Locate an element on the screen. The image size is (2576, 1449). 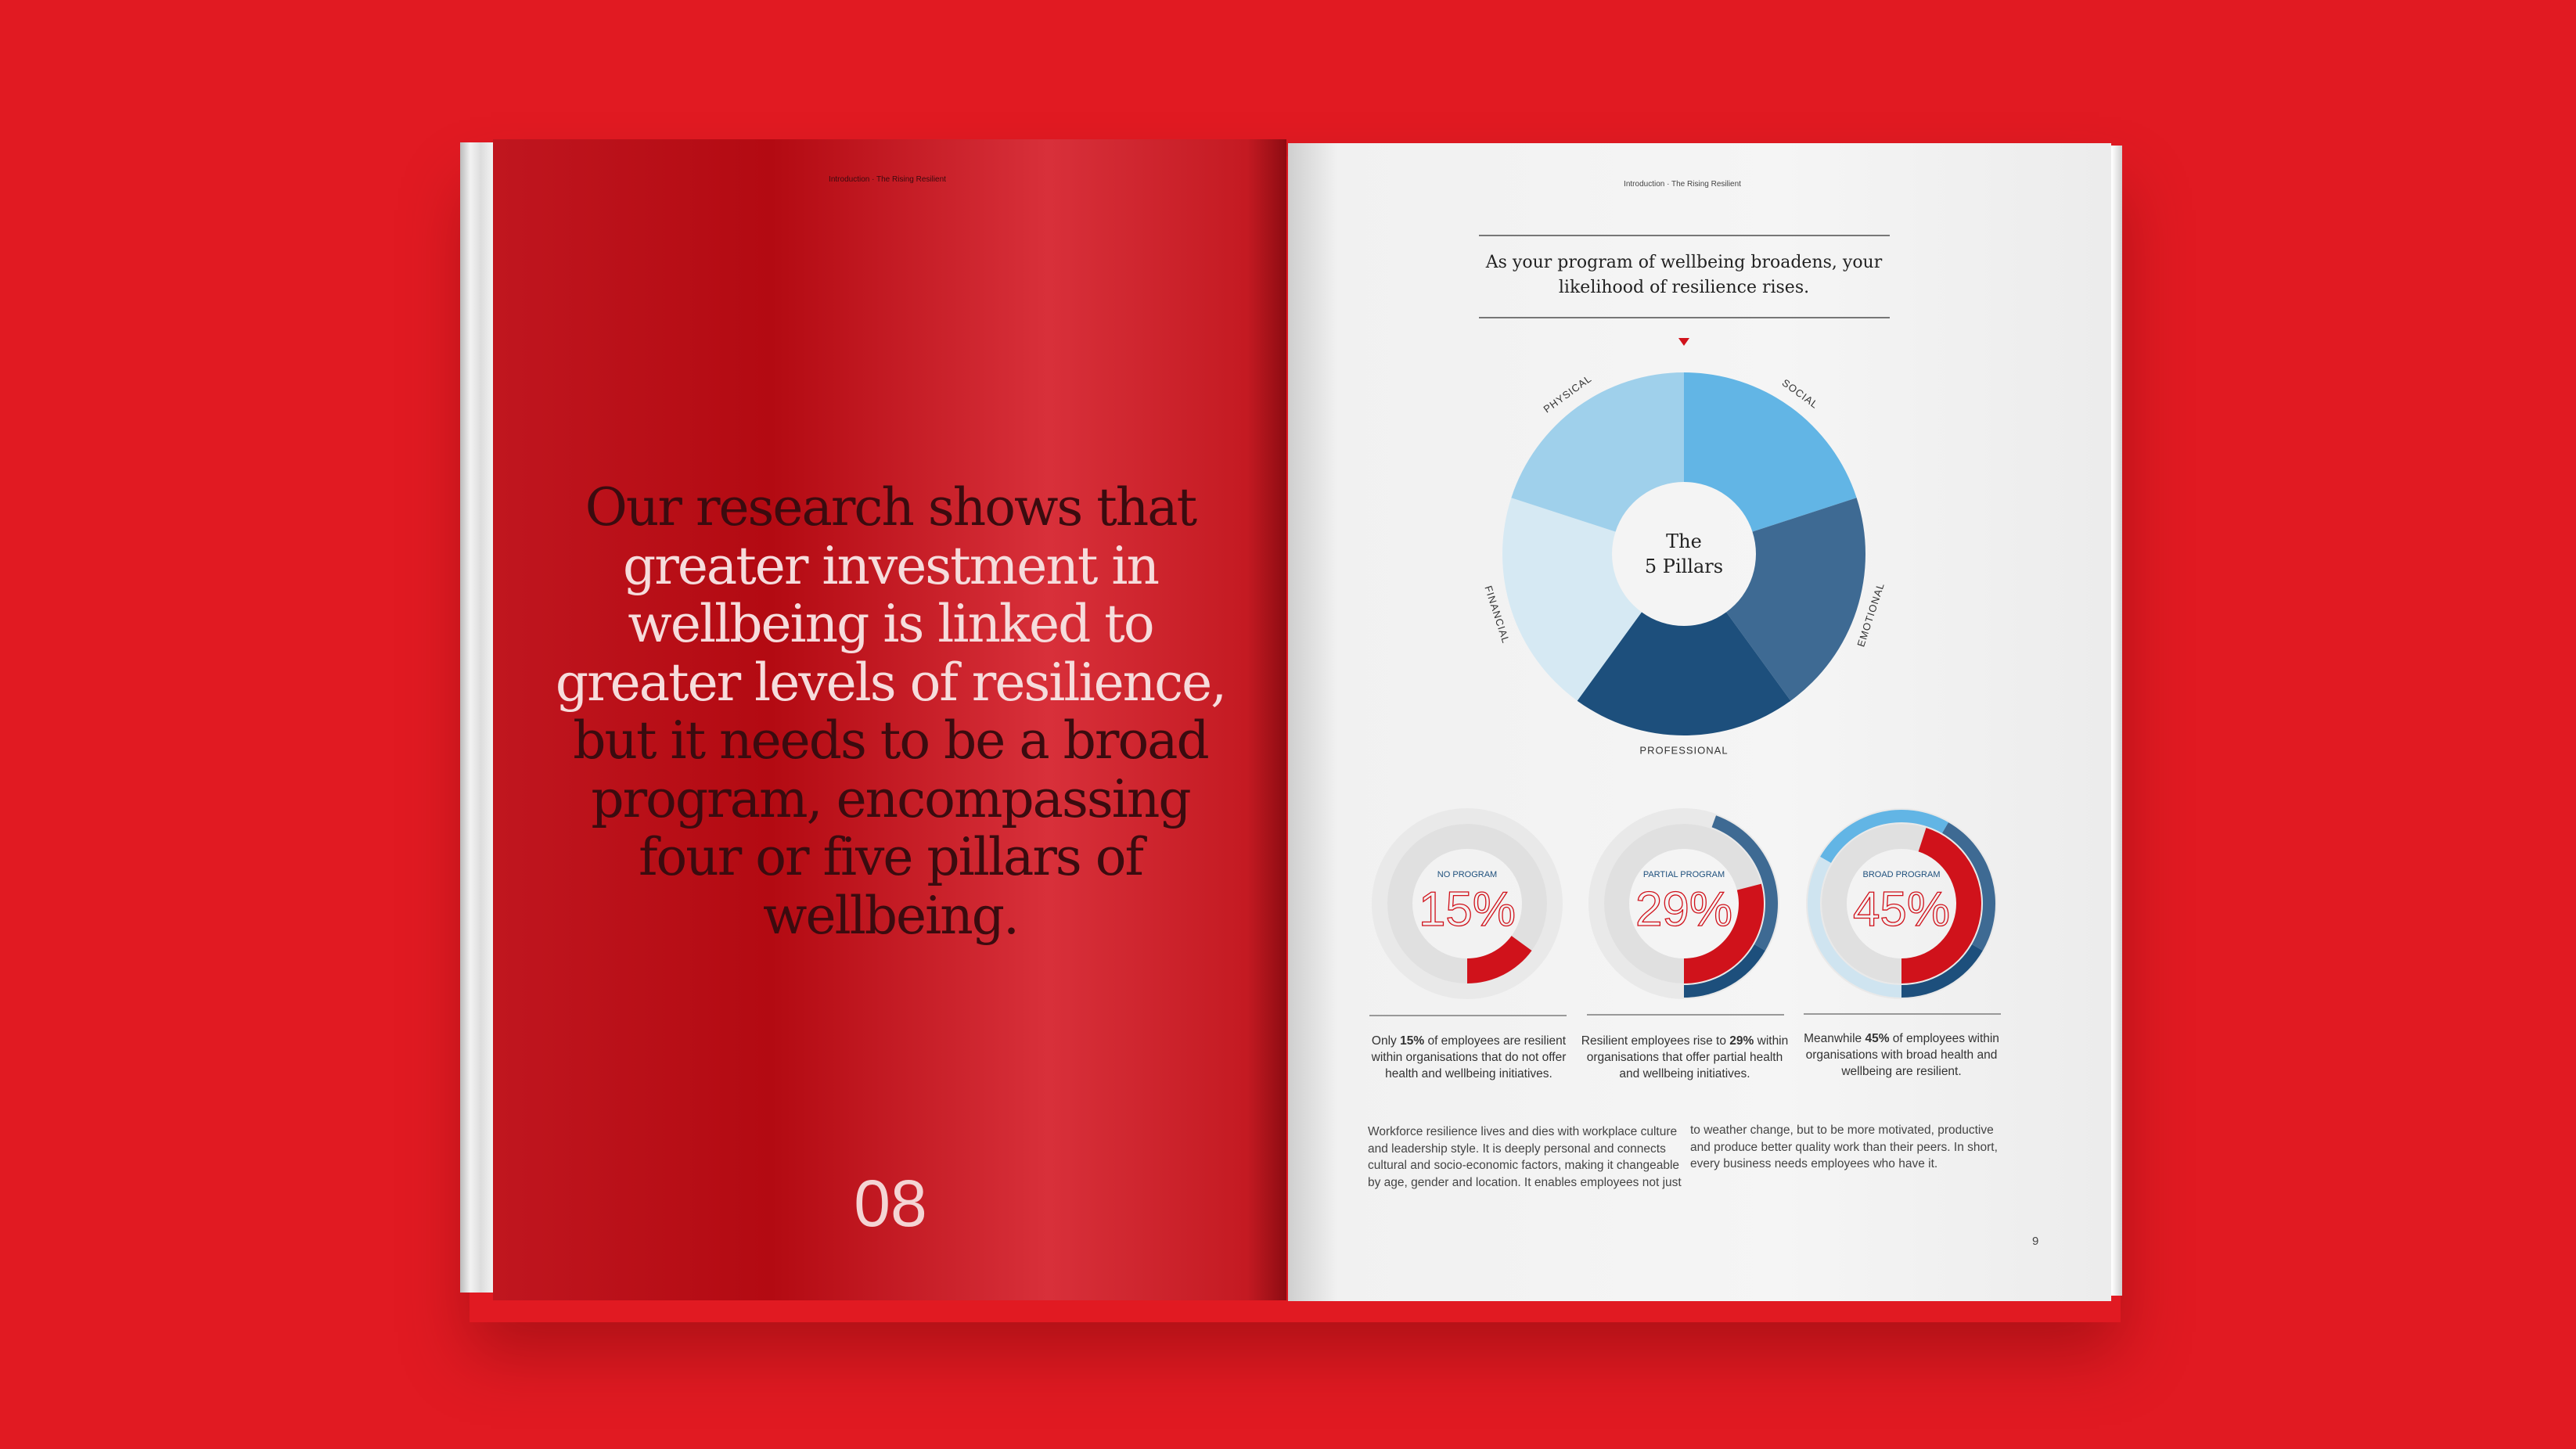
pie-slice-professional is located at coordinates (1684, 674).